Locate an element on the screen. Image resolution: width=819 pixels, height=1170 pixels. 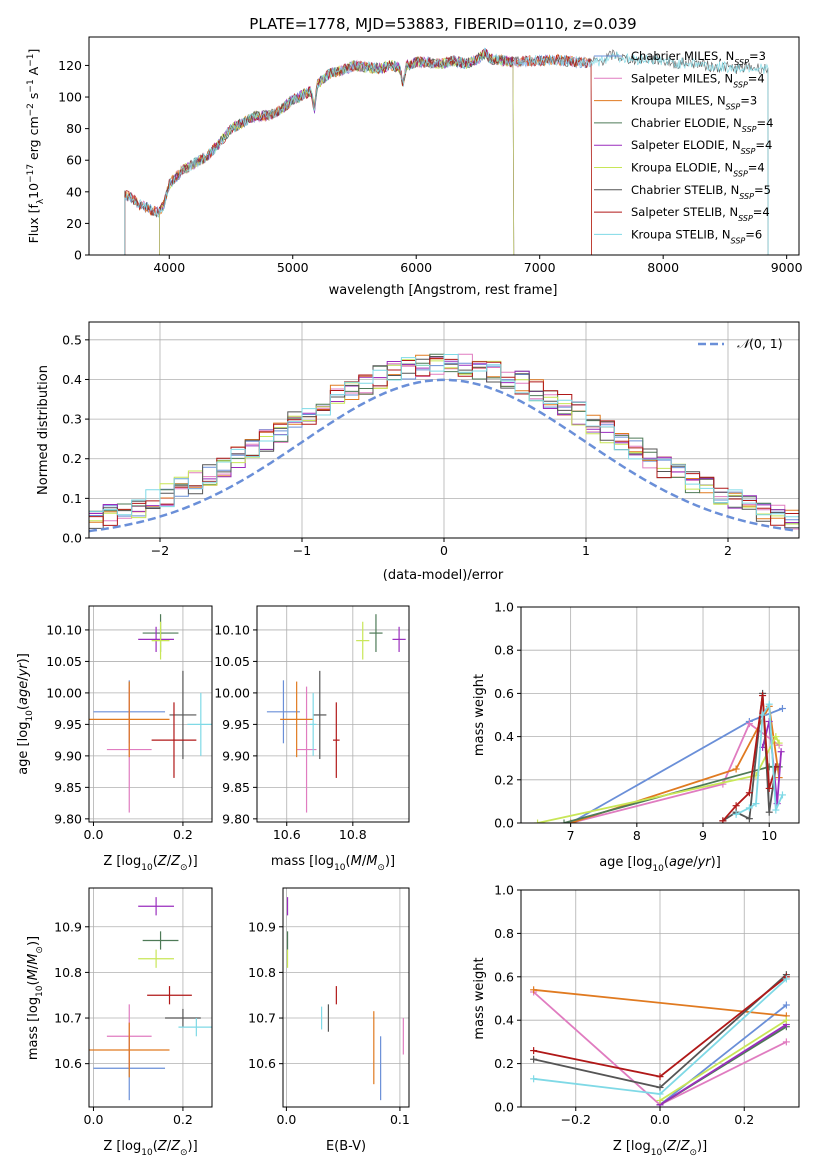
x-tick-label: 9 is located at coordinates (703, 835).